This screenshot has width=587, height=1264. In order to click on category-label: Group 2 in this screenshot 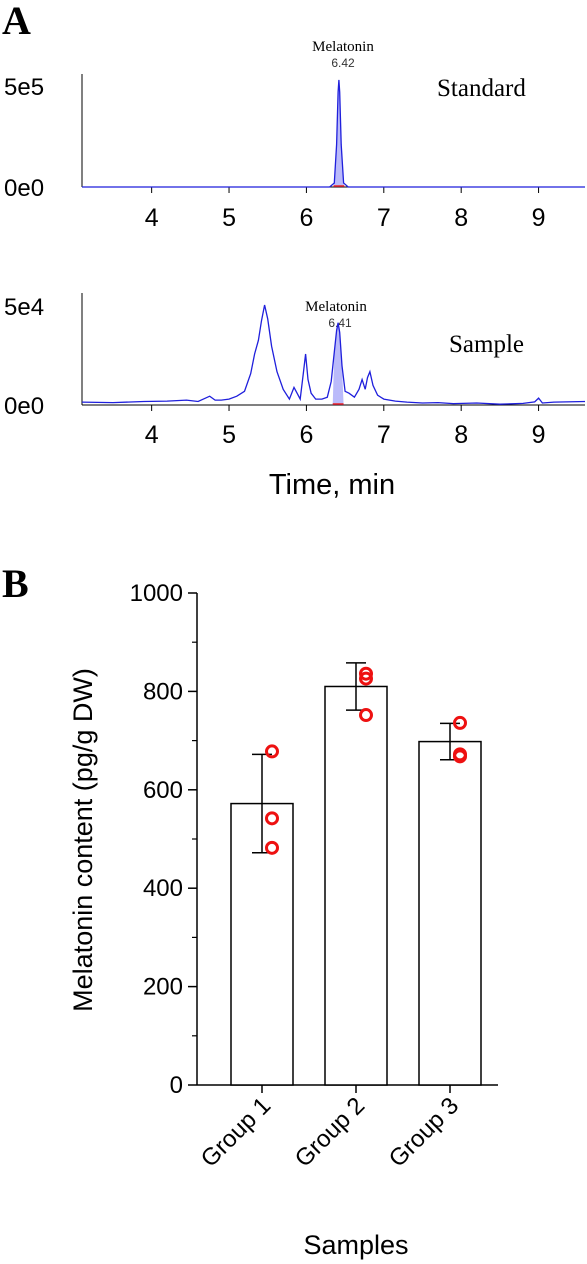, I will do `click(330, 1132)`.